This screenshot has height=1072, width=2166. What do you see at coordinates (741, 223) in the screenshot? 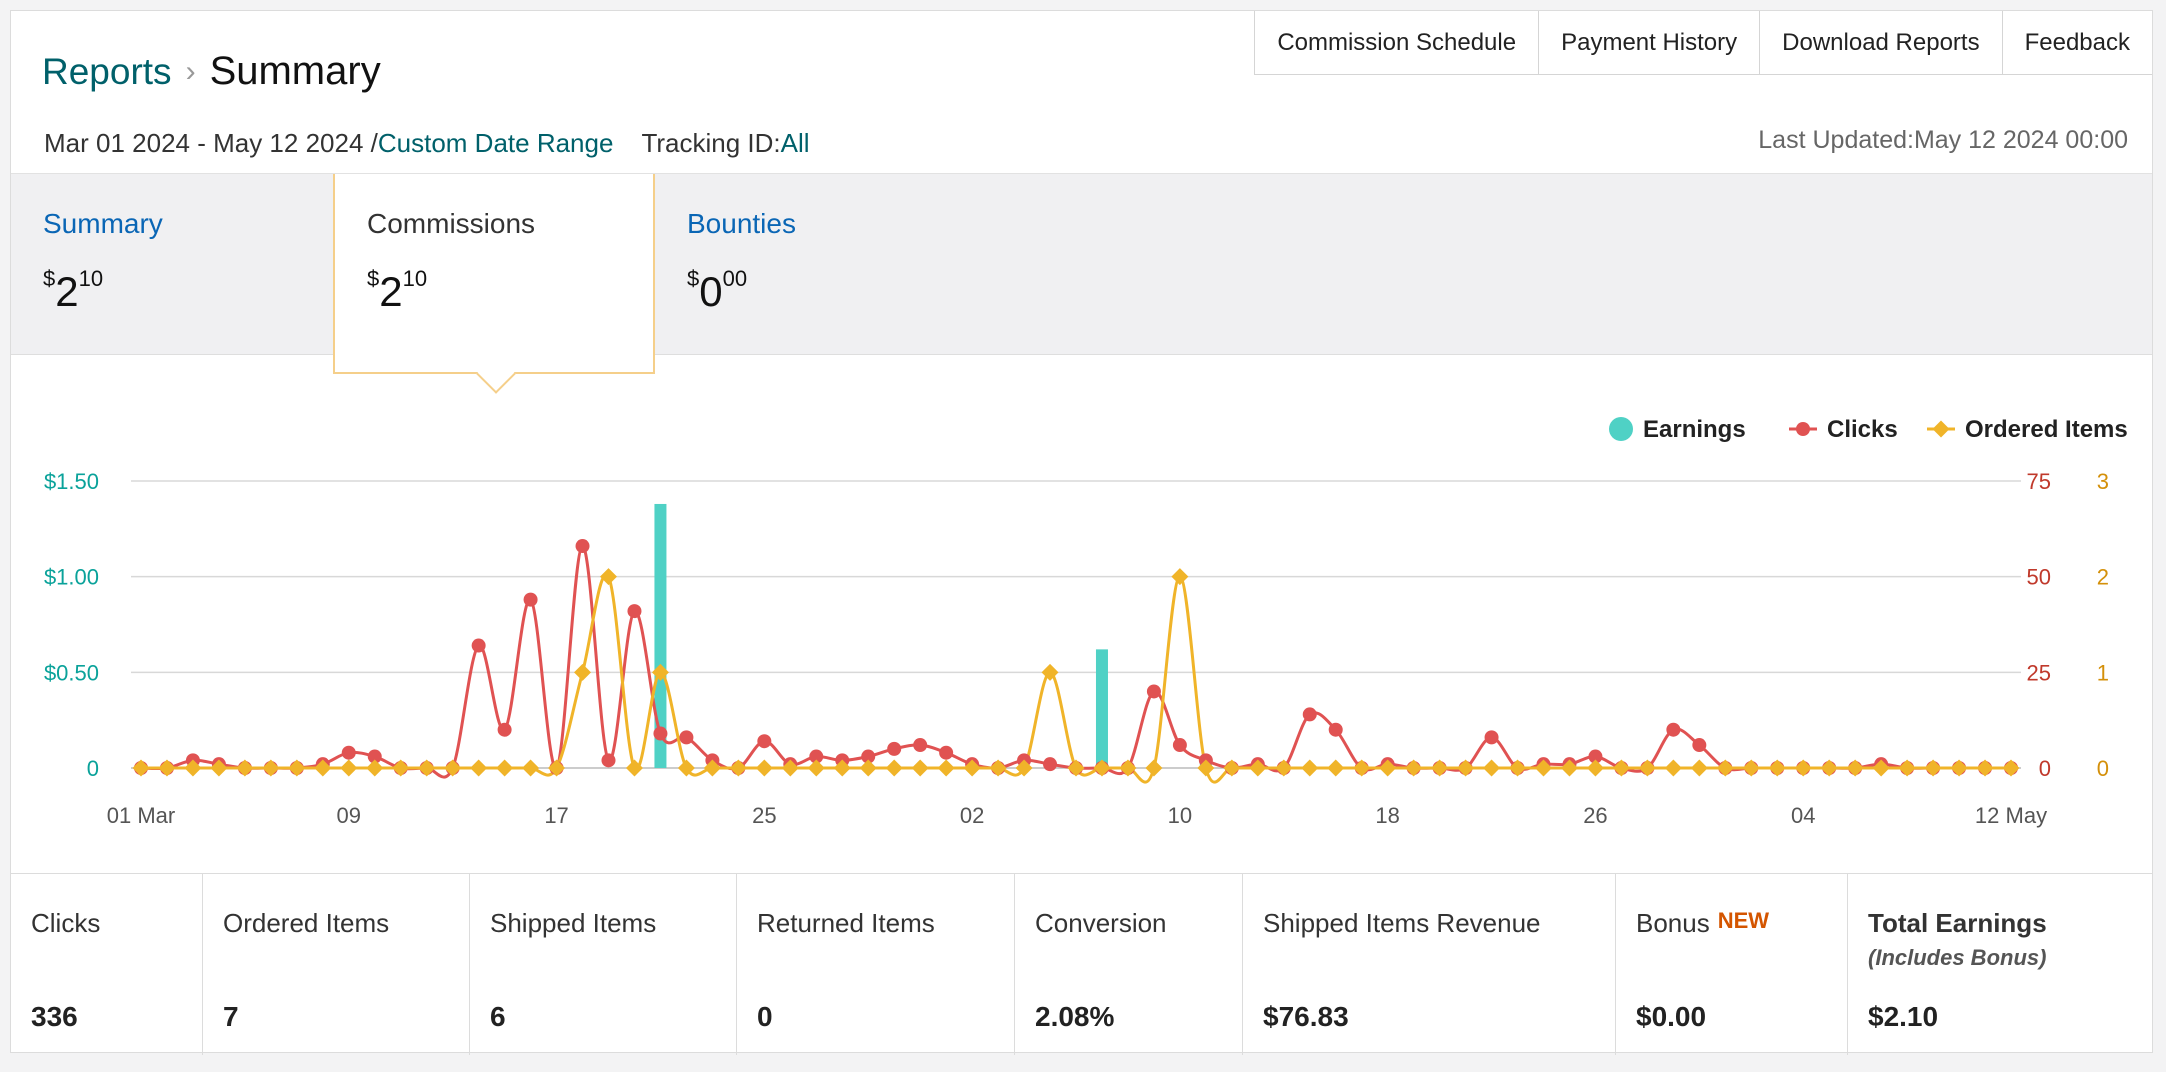
I see `tab-bounties-label: Bounties` at bounding box center [741, 223].